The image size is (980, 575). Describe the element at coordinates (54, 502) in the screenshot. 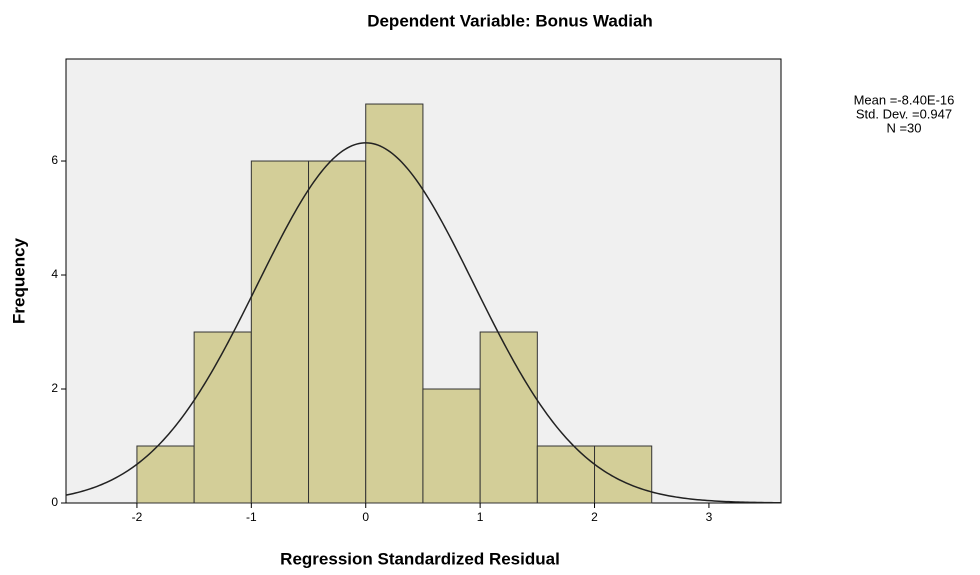

I see `y-tick-label: 0` at that location.